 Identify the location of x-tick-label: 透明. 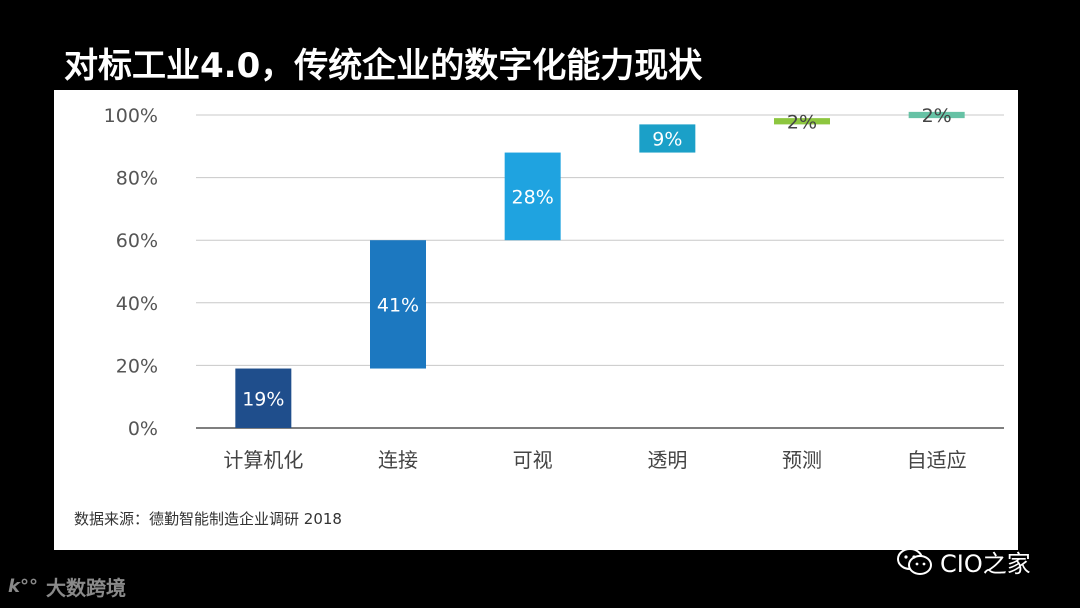
(667, 460).